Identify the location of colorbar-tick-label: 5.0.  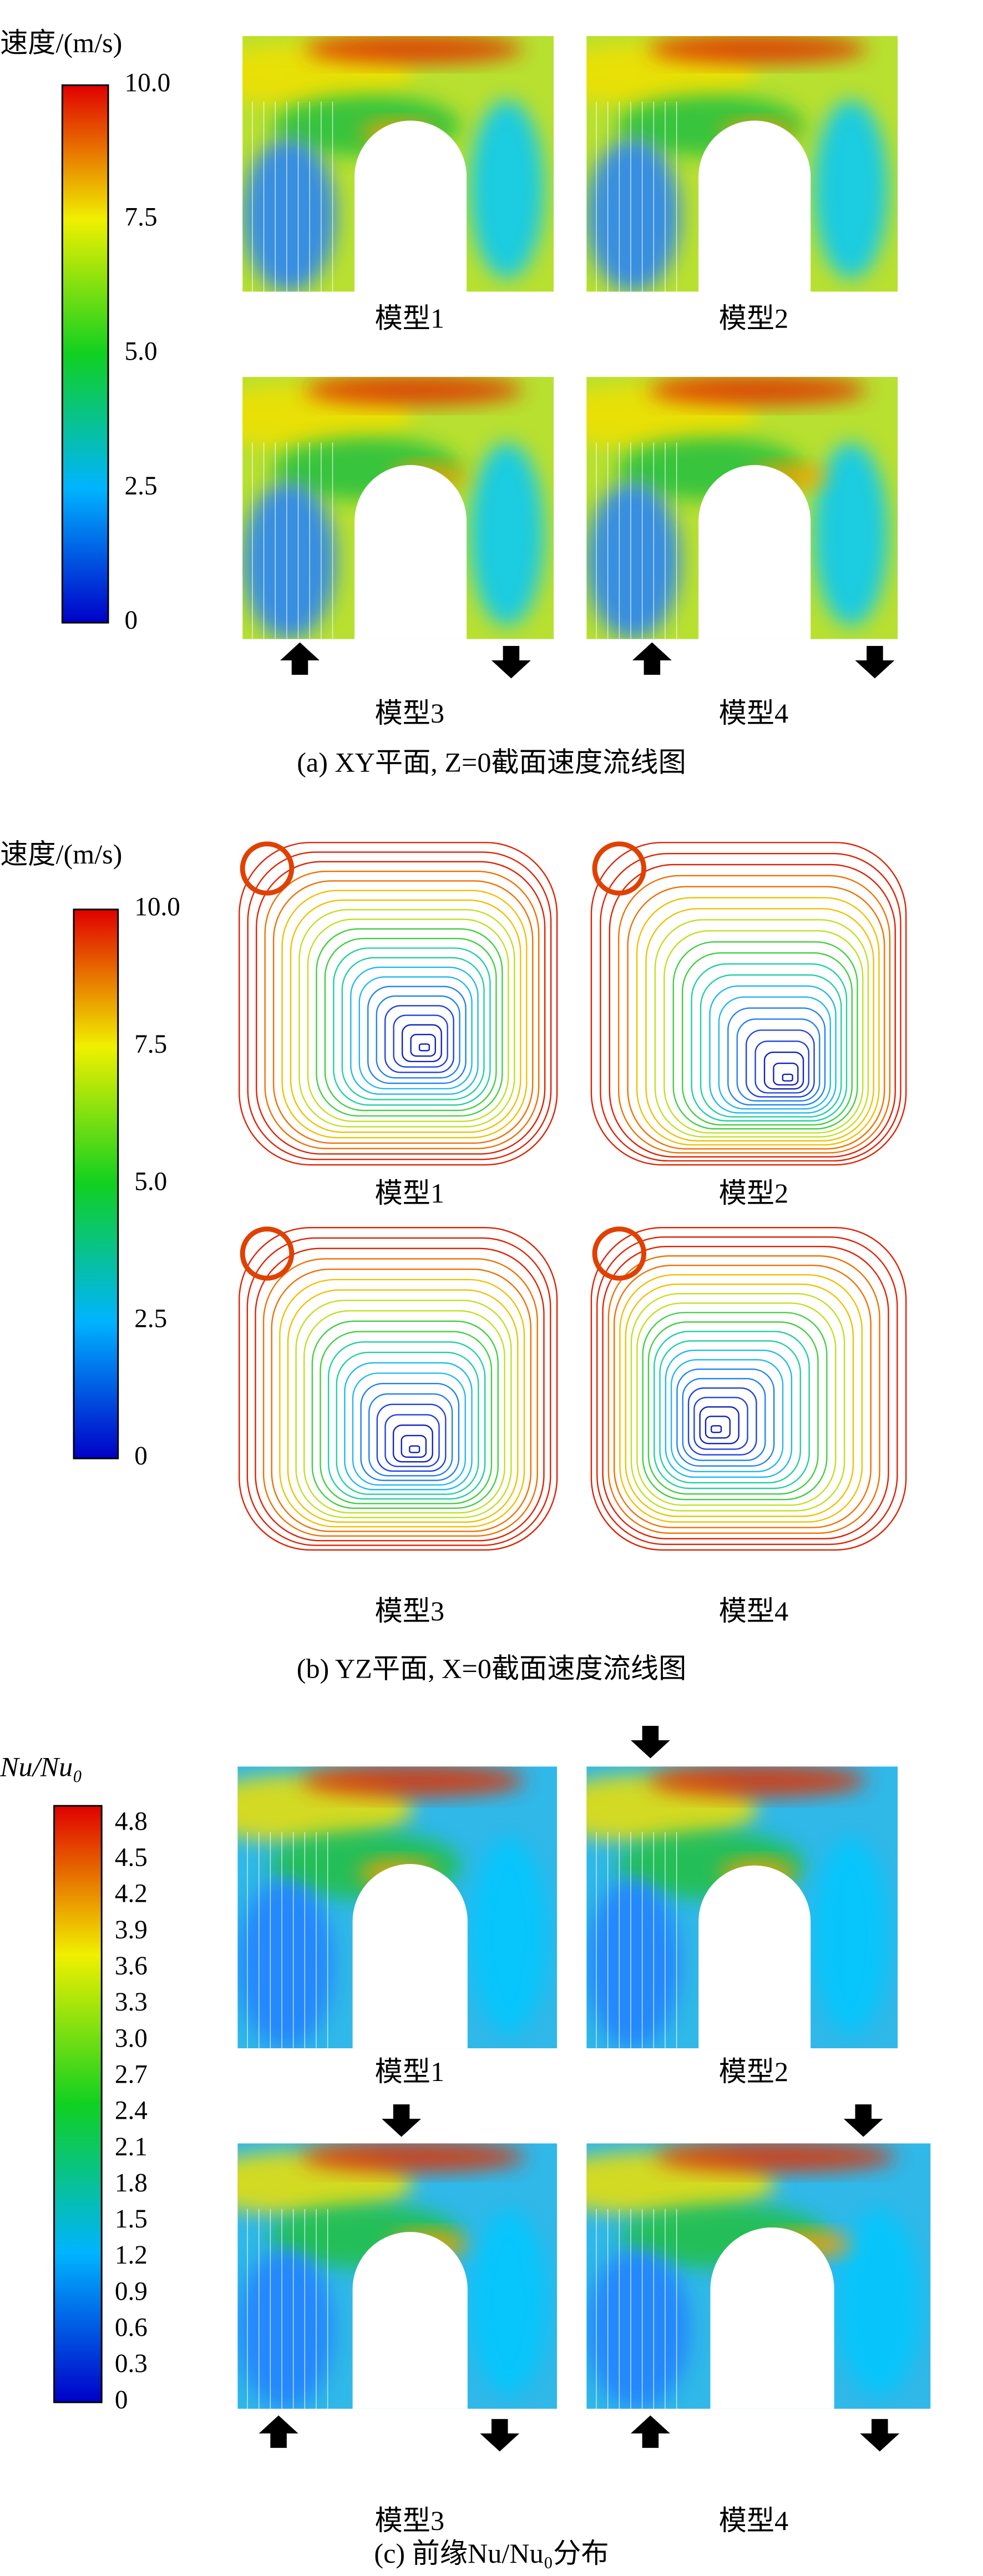
(150, 1181).